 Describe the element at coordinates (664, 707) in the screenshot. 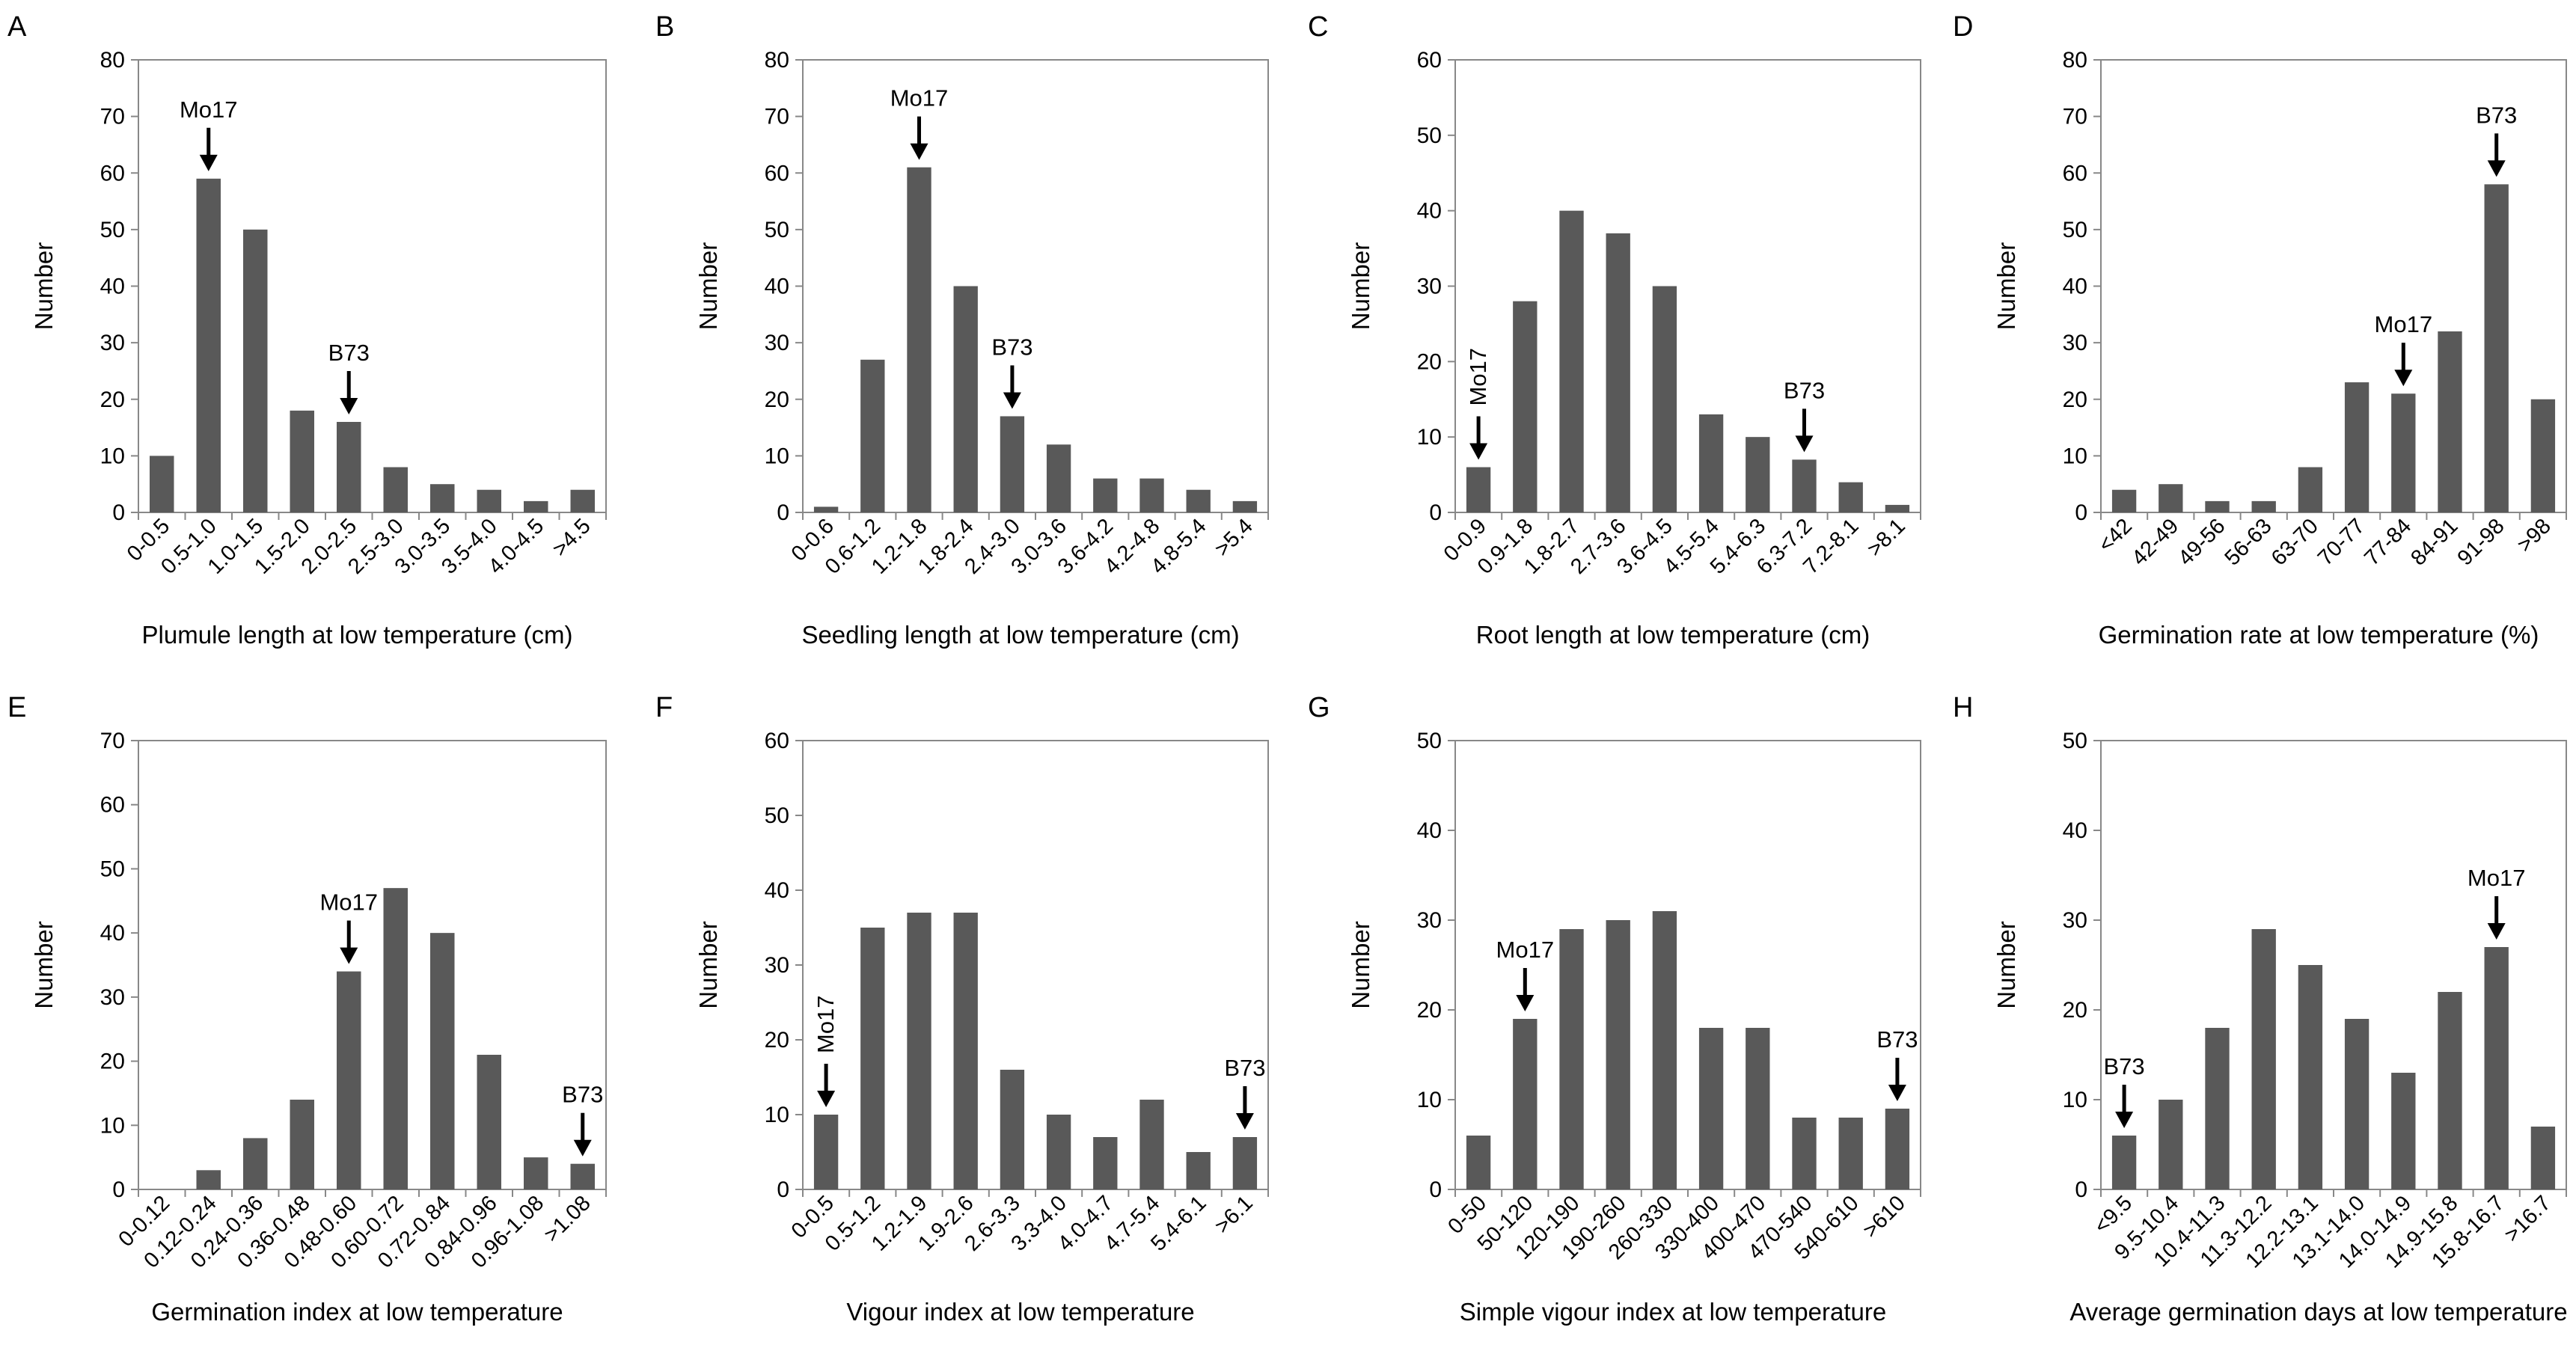

I see `panel-letter: F` at that location.